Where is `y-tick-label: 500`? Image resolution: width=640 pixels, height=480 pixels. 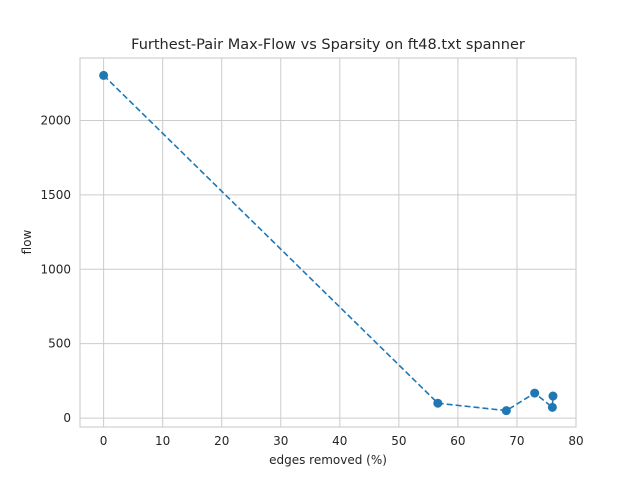
y-tick-label: 500 is located at coordinates (59, 344).